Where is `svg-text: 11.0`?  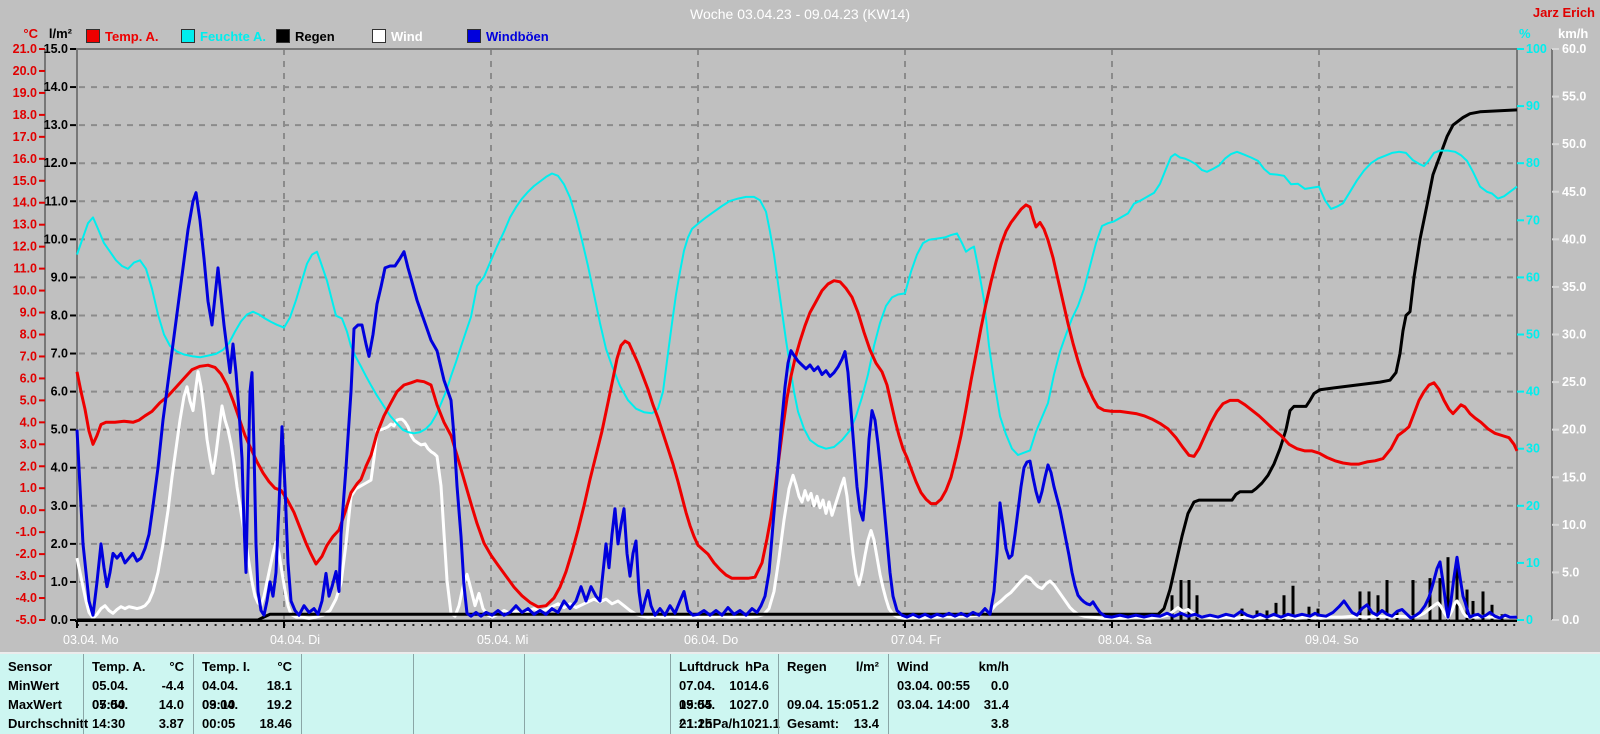
svg-text: 11.0 is located at coordinates (56, 201).